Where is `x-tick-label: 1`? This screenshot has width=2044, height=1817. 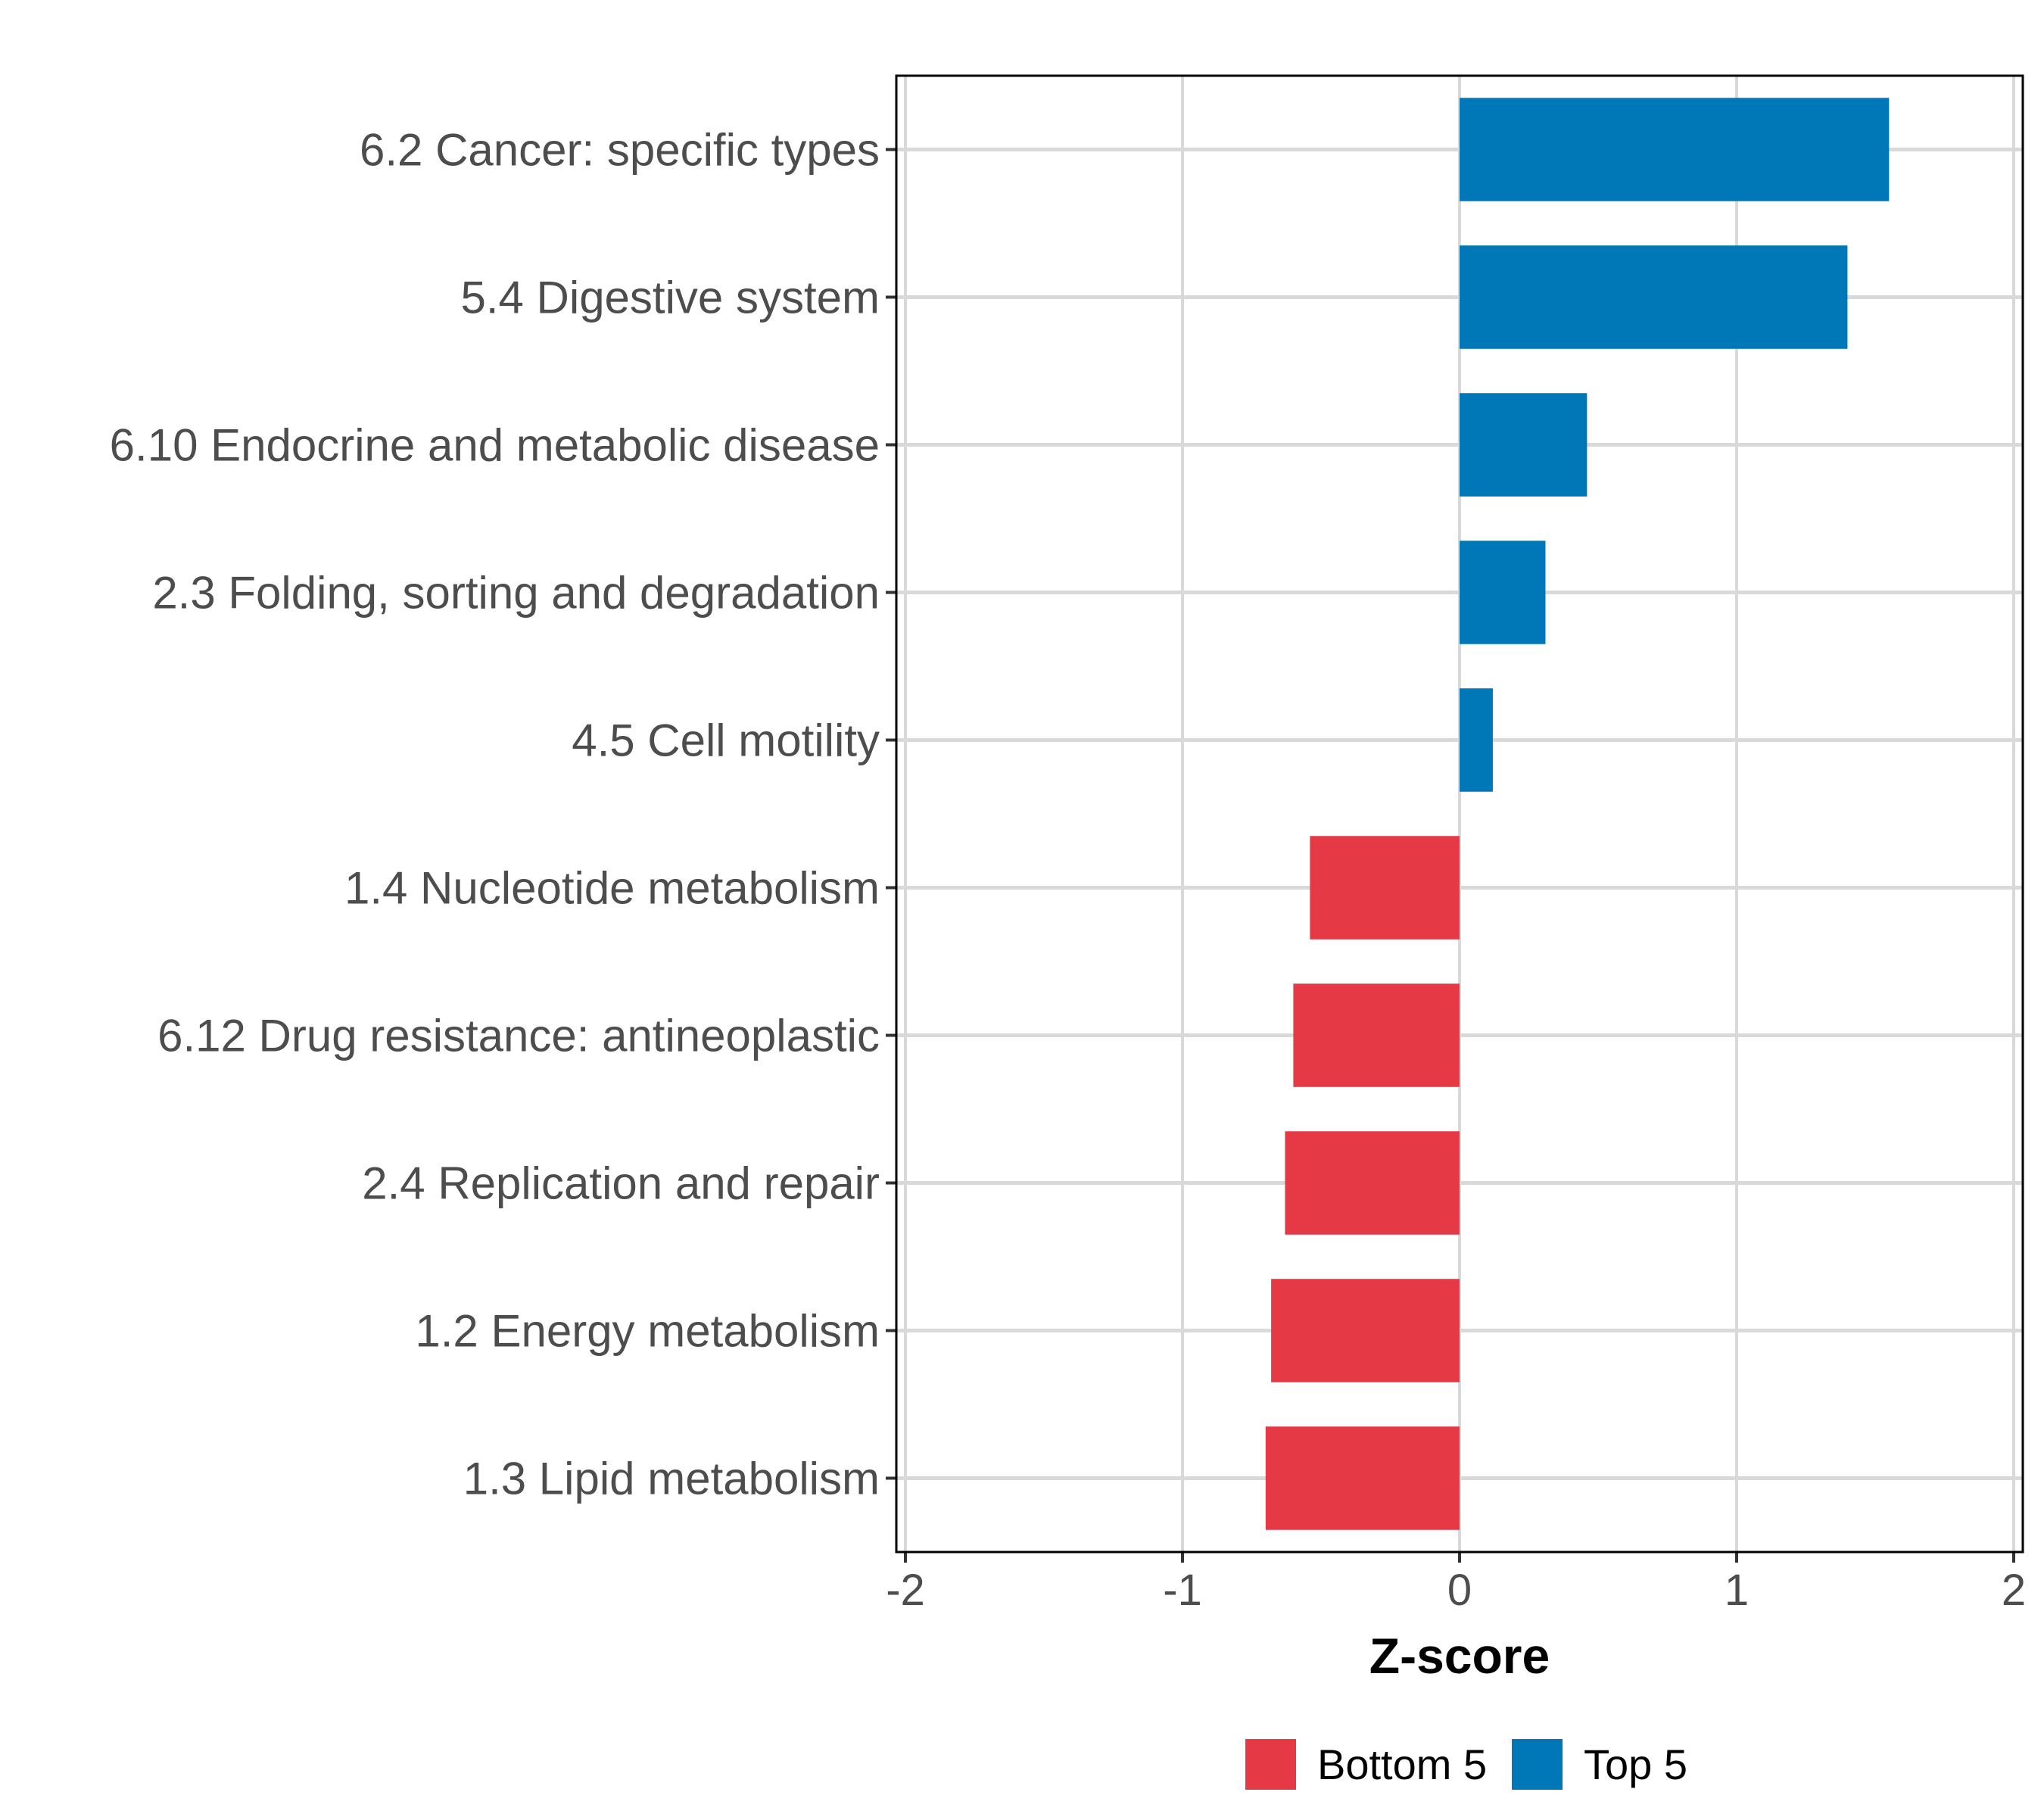
x-tick-label: 1 is located at coordinates (1737, 1590).